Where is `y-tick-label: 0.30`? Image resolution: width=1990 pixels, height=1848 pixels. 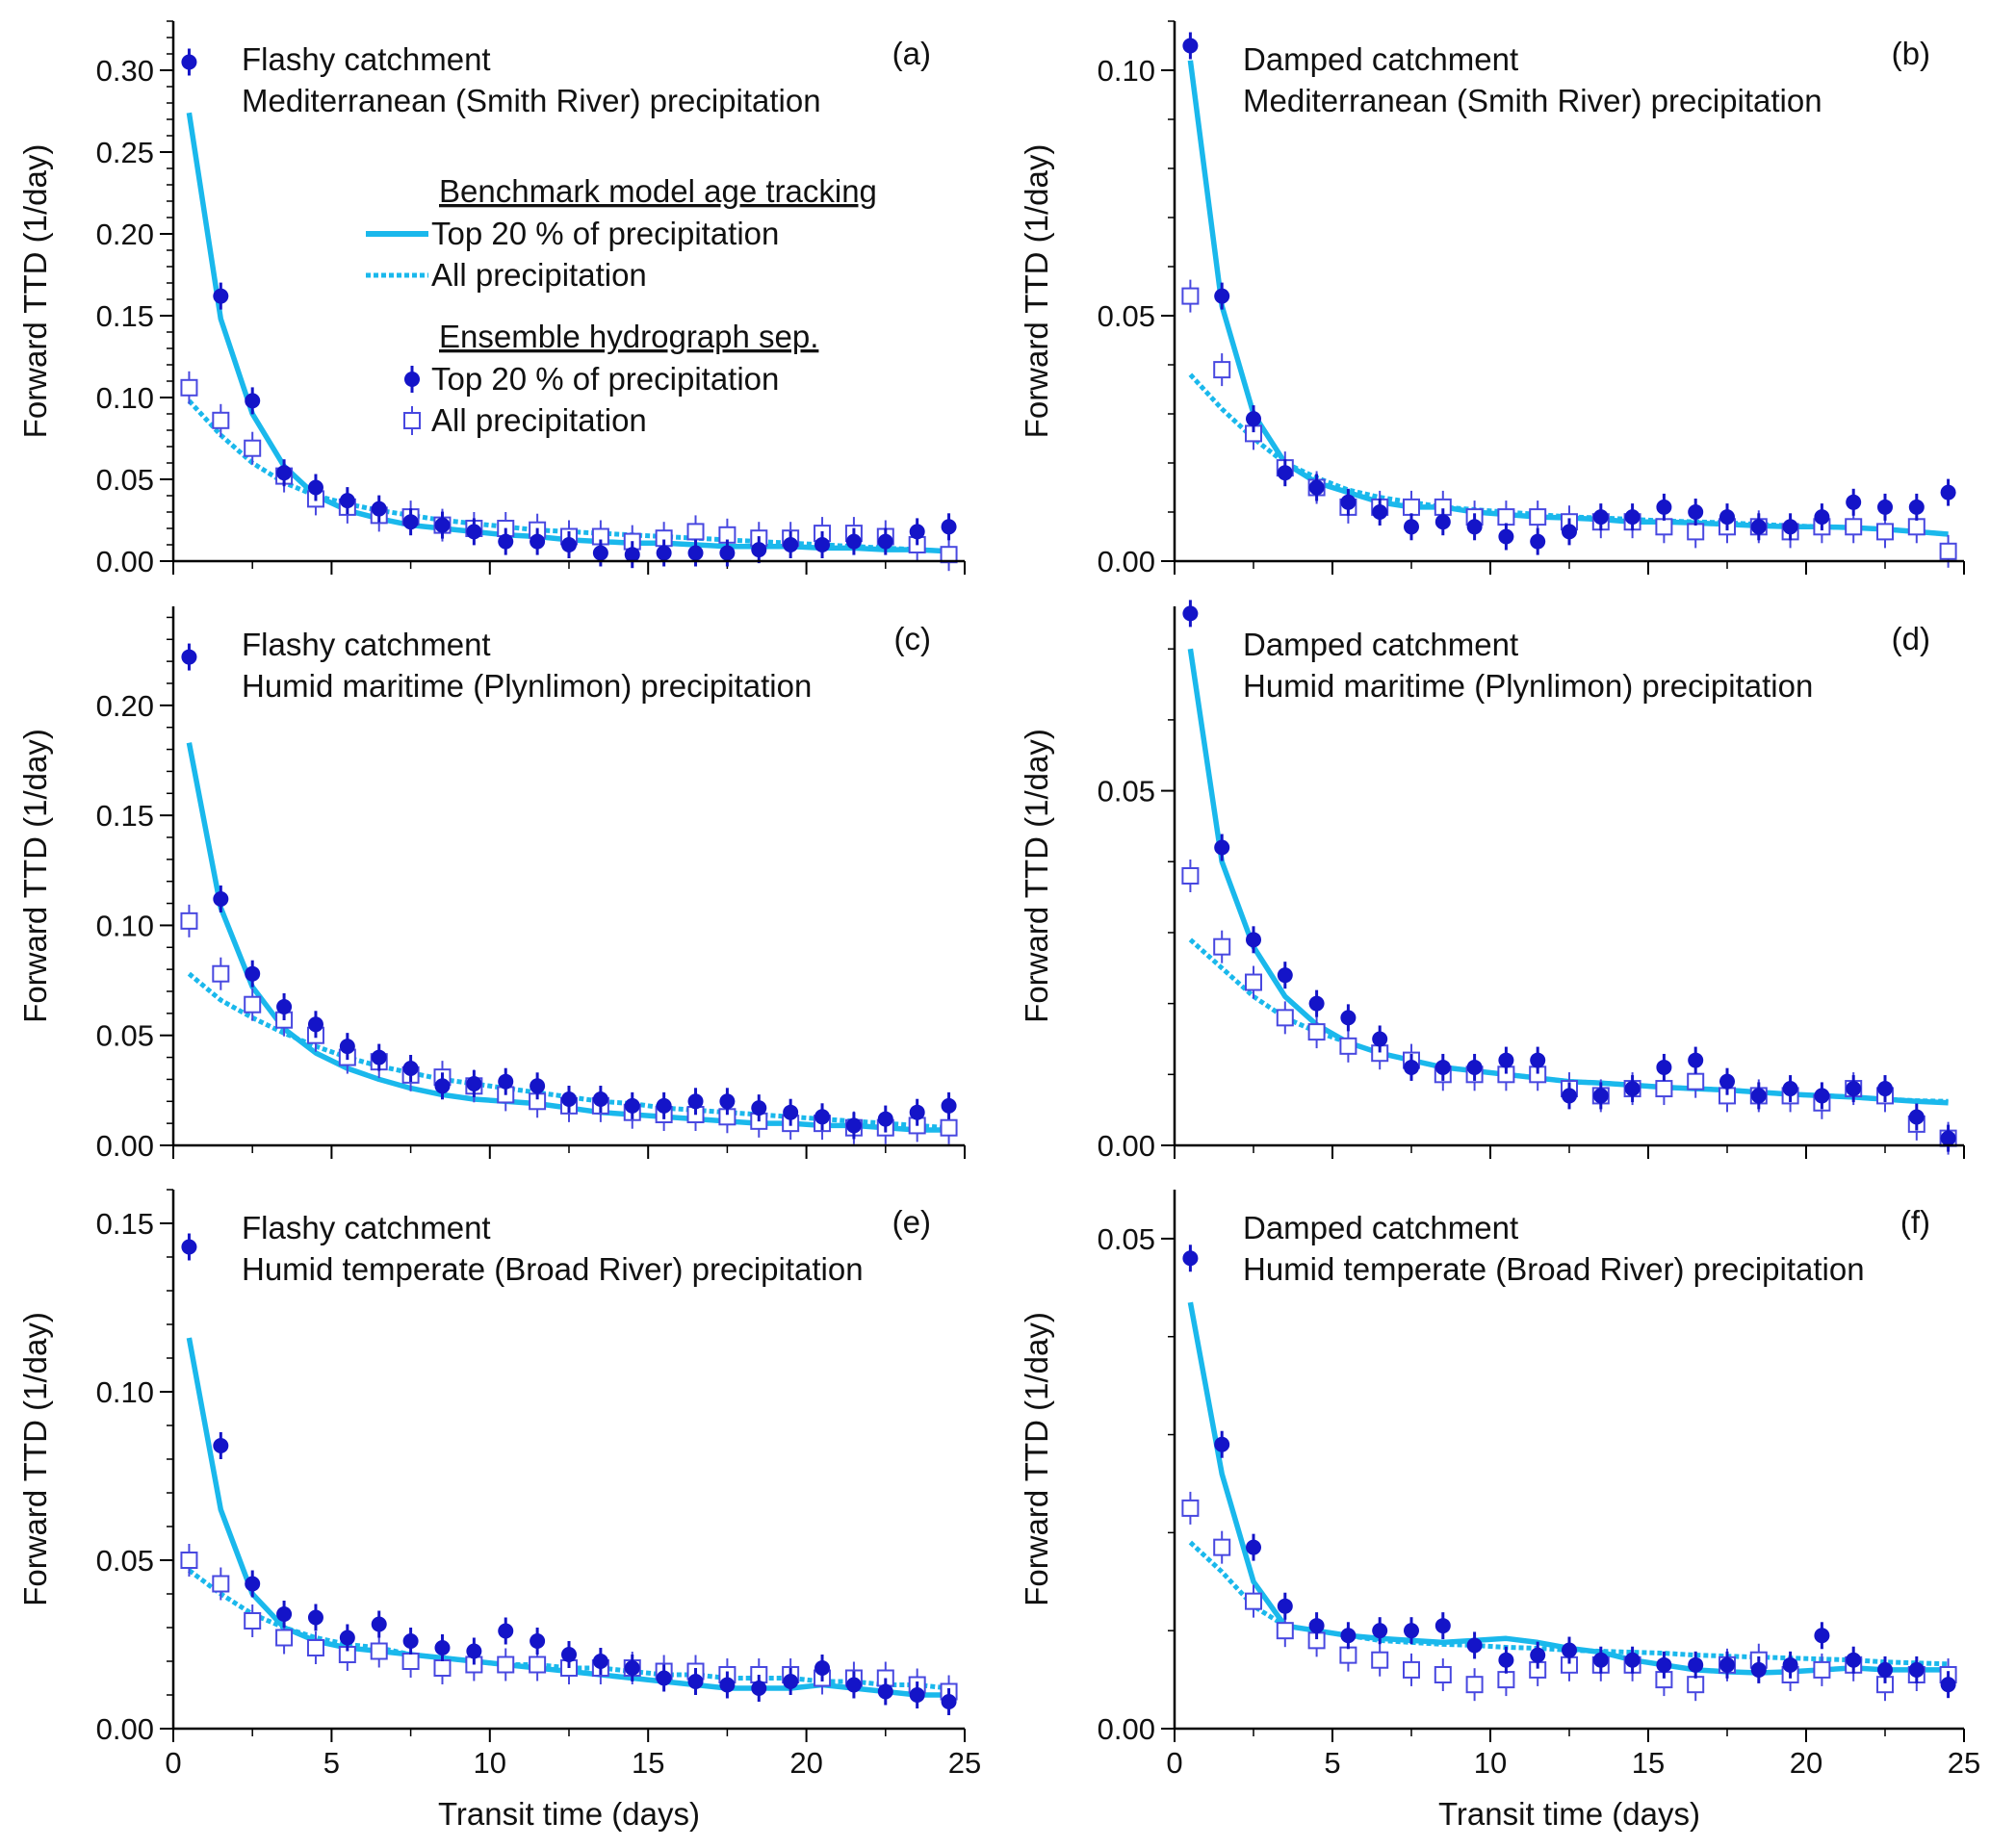 y-tick-label: 0.30 is located at coordinates (125, 71).